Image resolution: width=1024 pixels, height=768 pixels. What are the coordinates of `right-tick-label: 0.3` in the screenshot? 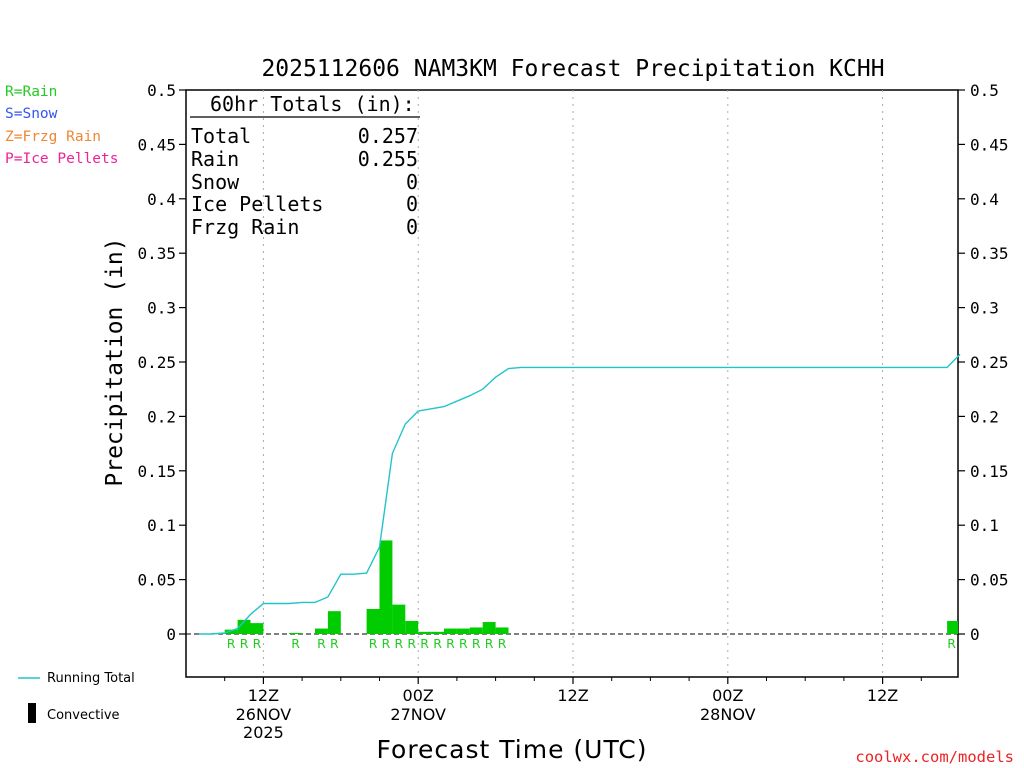 It's located at (984, 308).